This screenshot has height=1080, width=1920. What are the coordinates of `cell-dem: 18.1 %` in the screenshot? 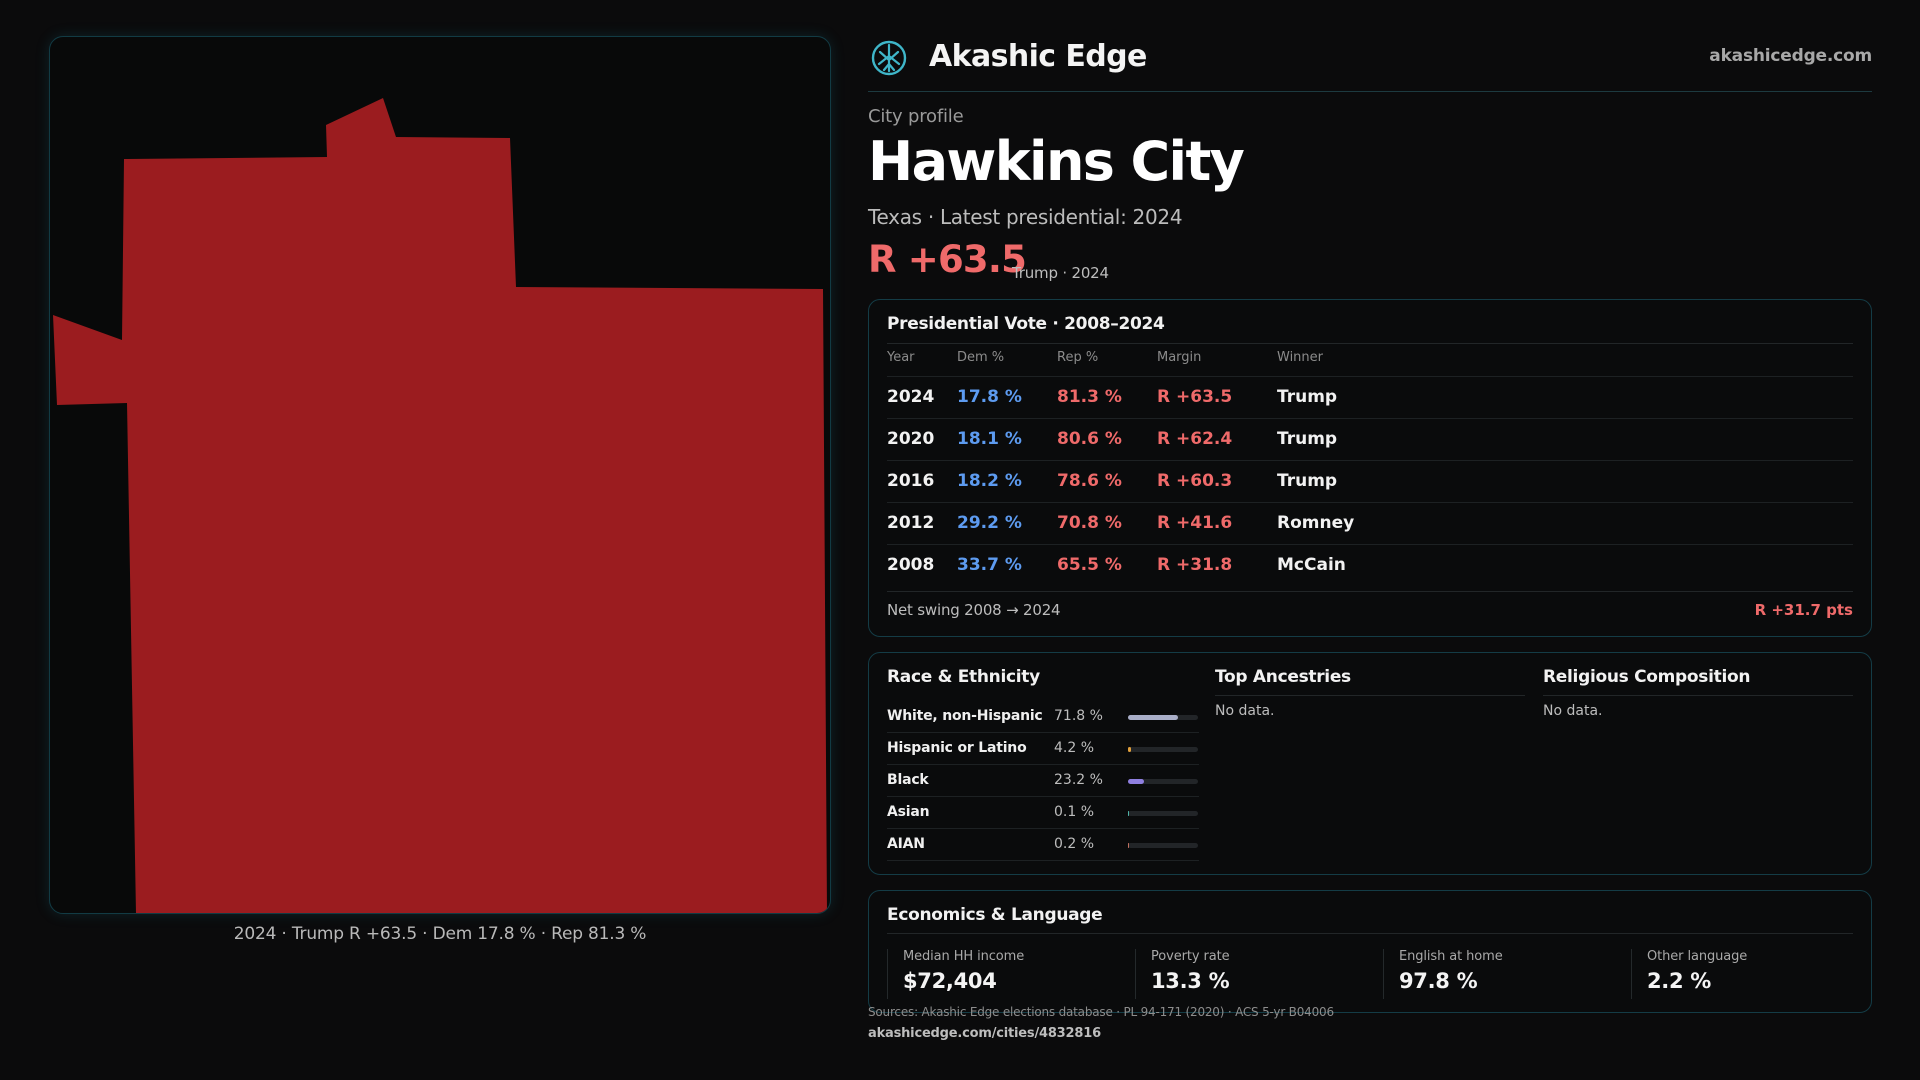 It's located at (989, 439).